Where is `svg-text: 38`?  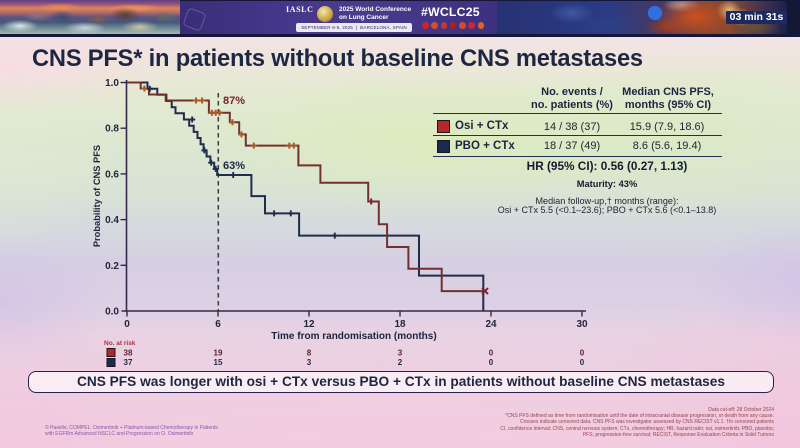 svg-text: 38 is located at coordinates (128, 353).